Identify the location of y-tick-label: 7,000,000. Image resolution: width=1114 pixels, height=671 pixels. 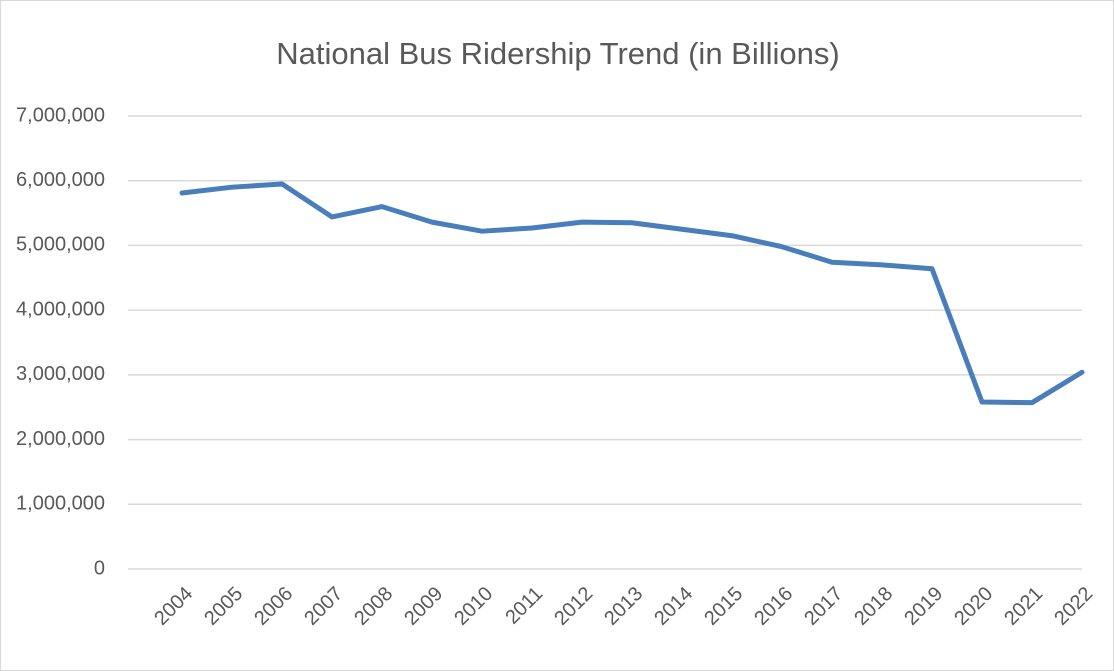
(60, 115).